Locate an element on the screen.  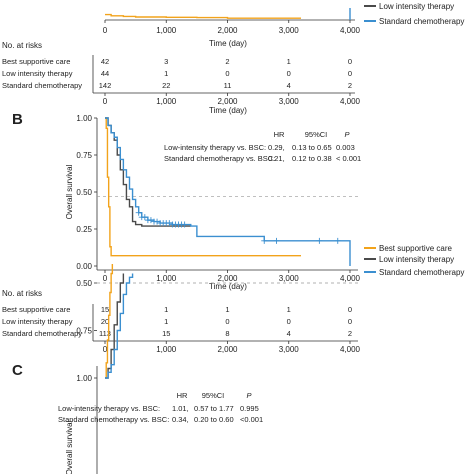
risk-row-label: Standard chemotherapy is located at coordinates (42, 333).